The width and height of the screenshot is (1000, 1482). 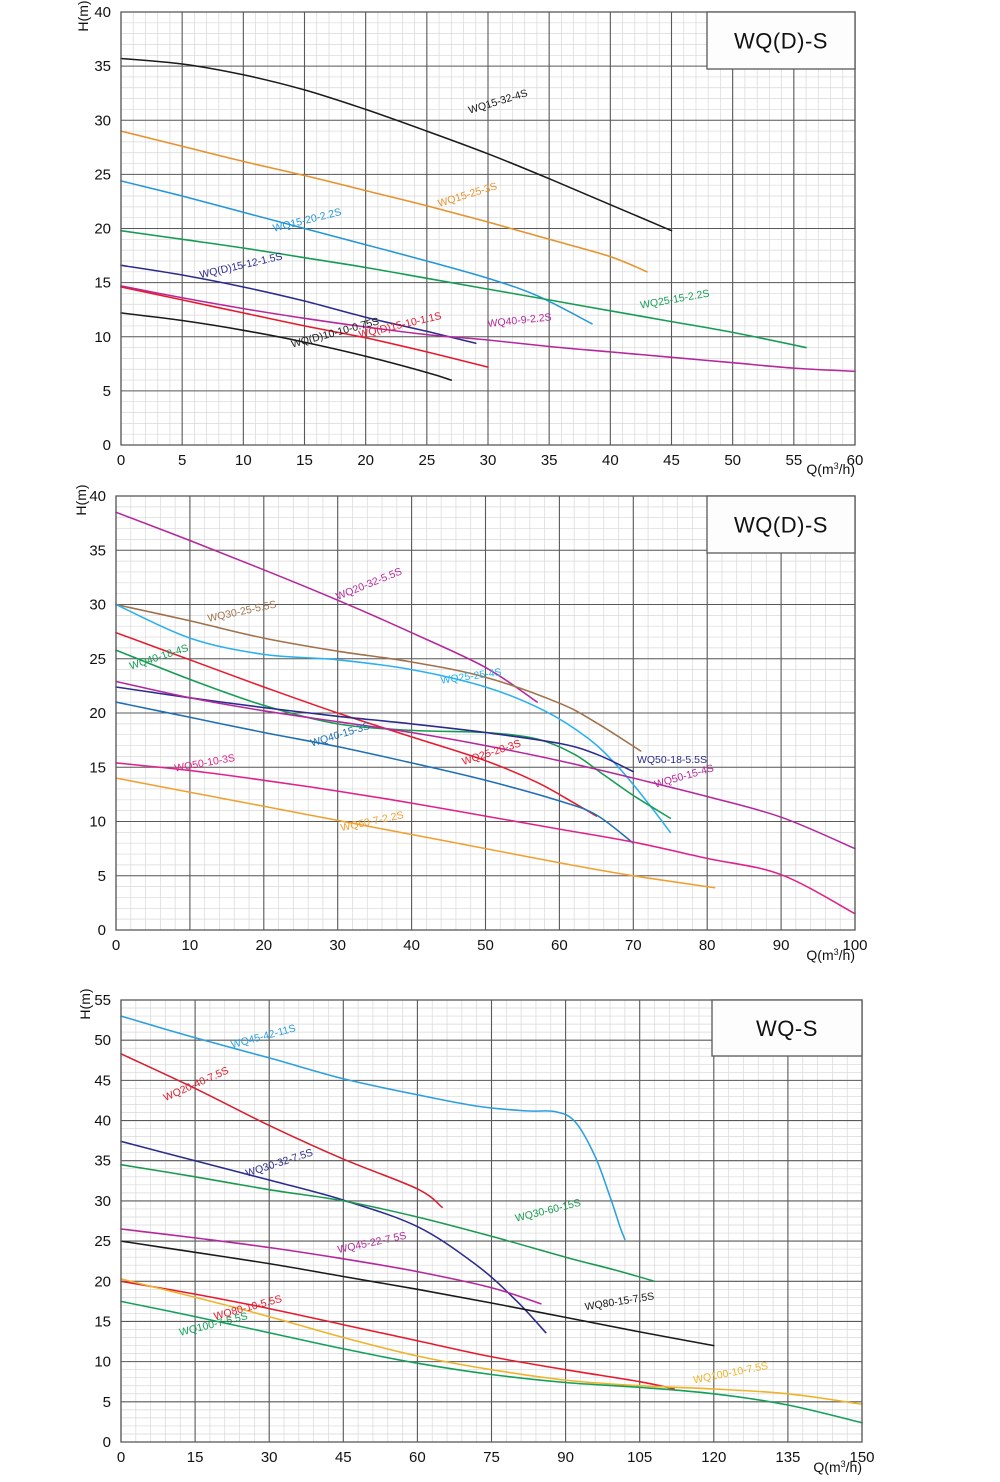 I want to click on curve-label: WQ100-10-7.5S, so click(x=730, y=1373).